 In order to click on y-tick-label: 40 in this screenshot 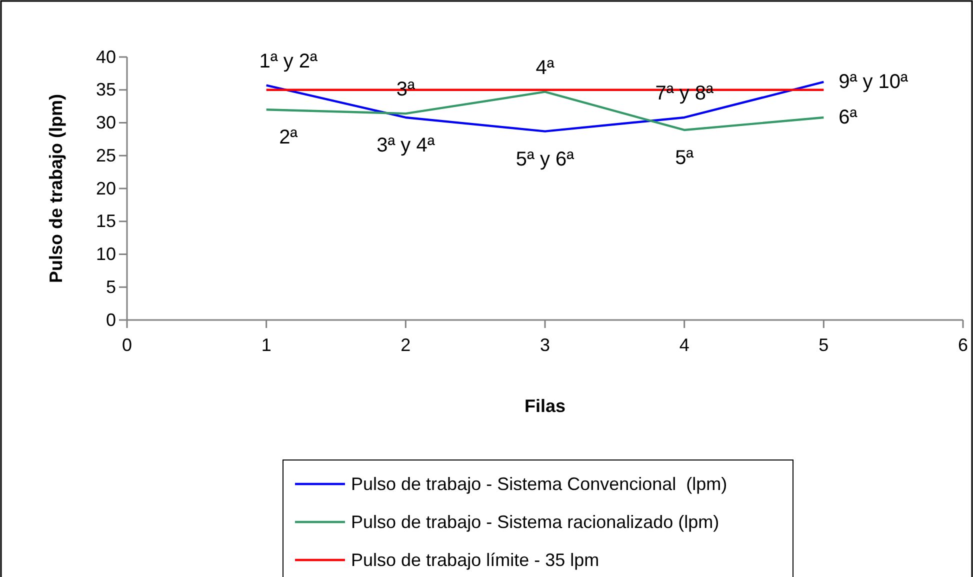, I will do `click(106, 56)`.